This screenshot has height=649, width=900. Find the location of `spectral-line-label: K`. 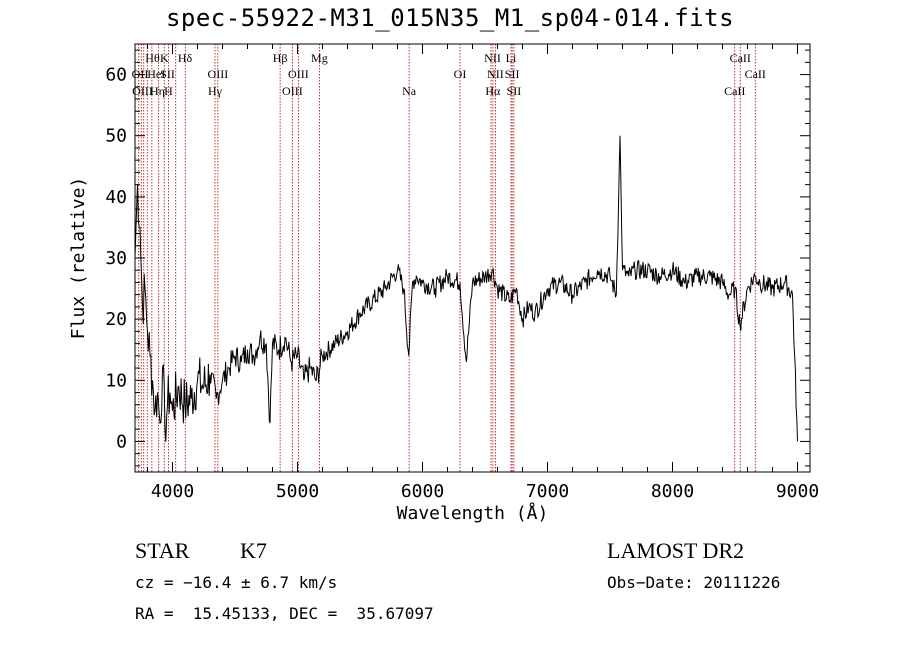

spectral-line-label: K is located at coordinates (164, 58).